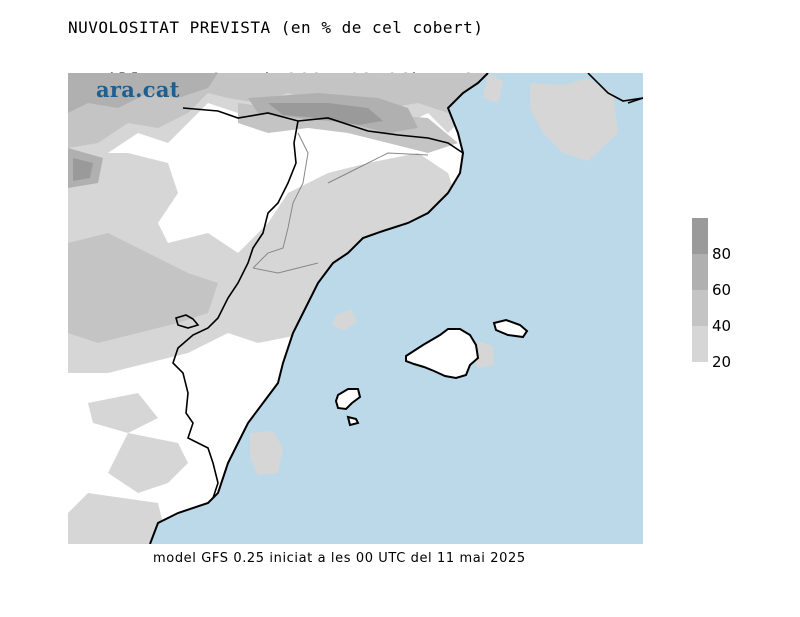  I want to click on cloud-cover-legend: 80 60 40 20, so click(711, 294).